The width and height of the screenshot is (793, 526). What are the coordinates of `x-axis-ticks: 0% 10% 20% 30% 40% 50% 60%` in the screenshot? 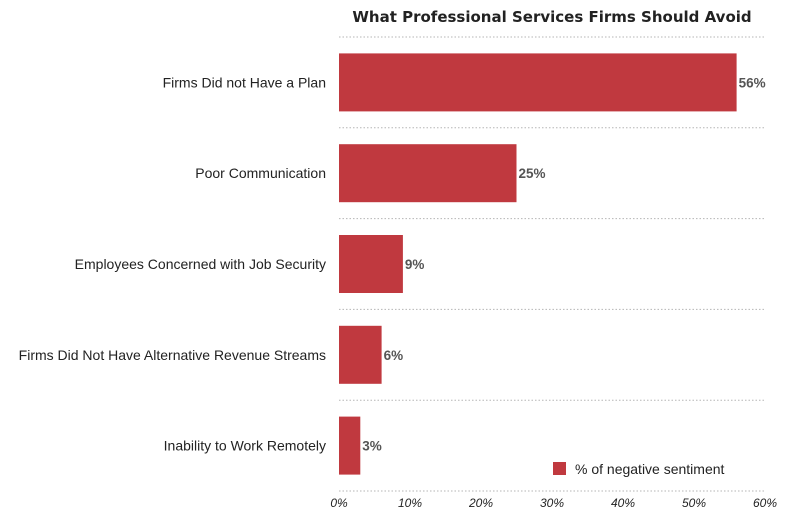 It's located at (553, 503).